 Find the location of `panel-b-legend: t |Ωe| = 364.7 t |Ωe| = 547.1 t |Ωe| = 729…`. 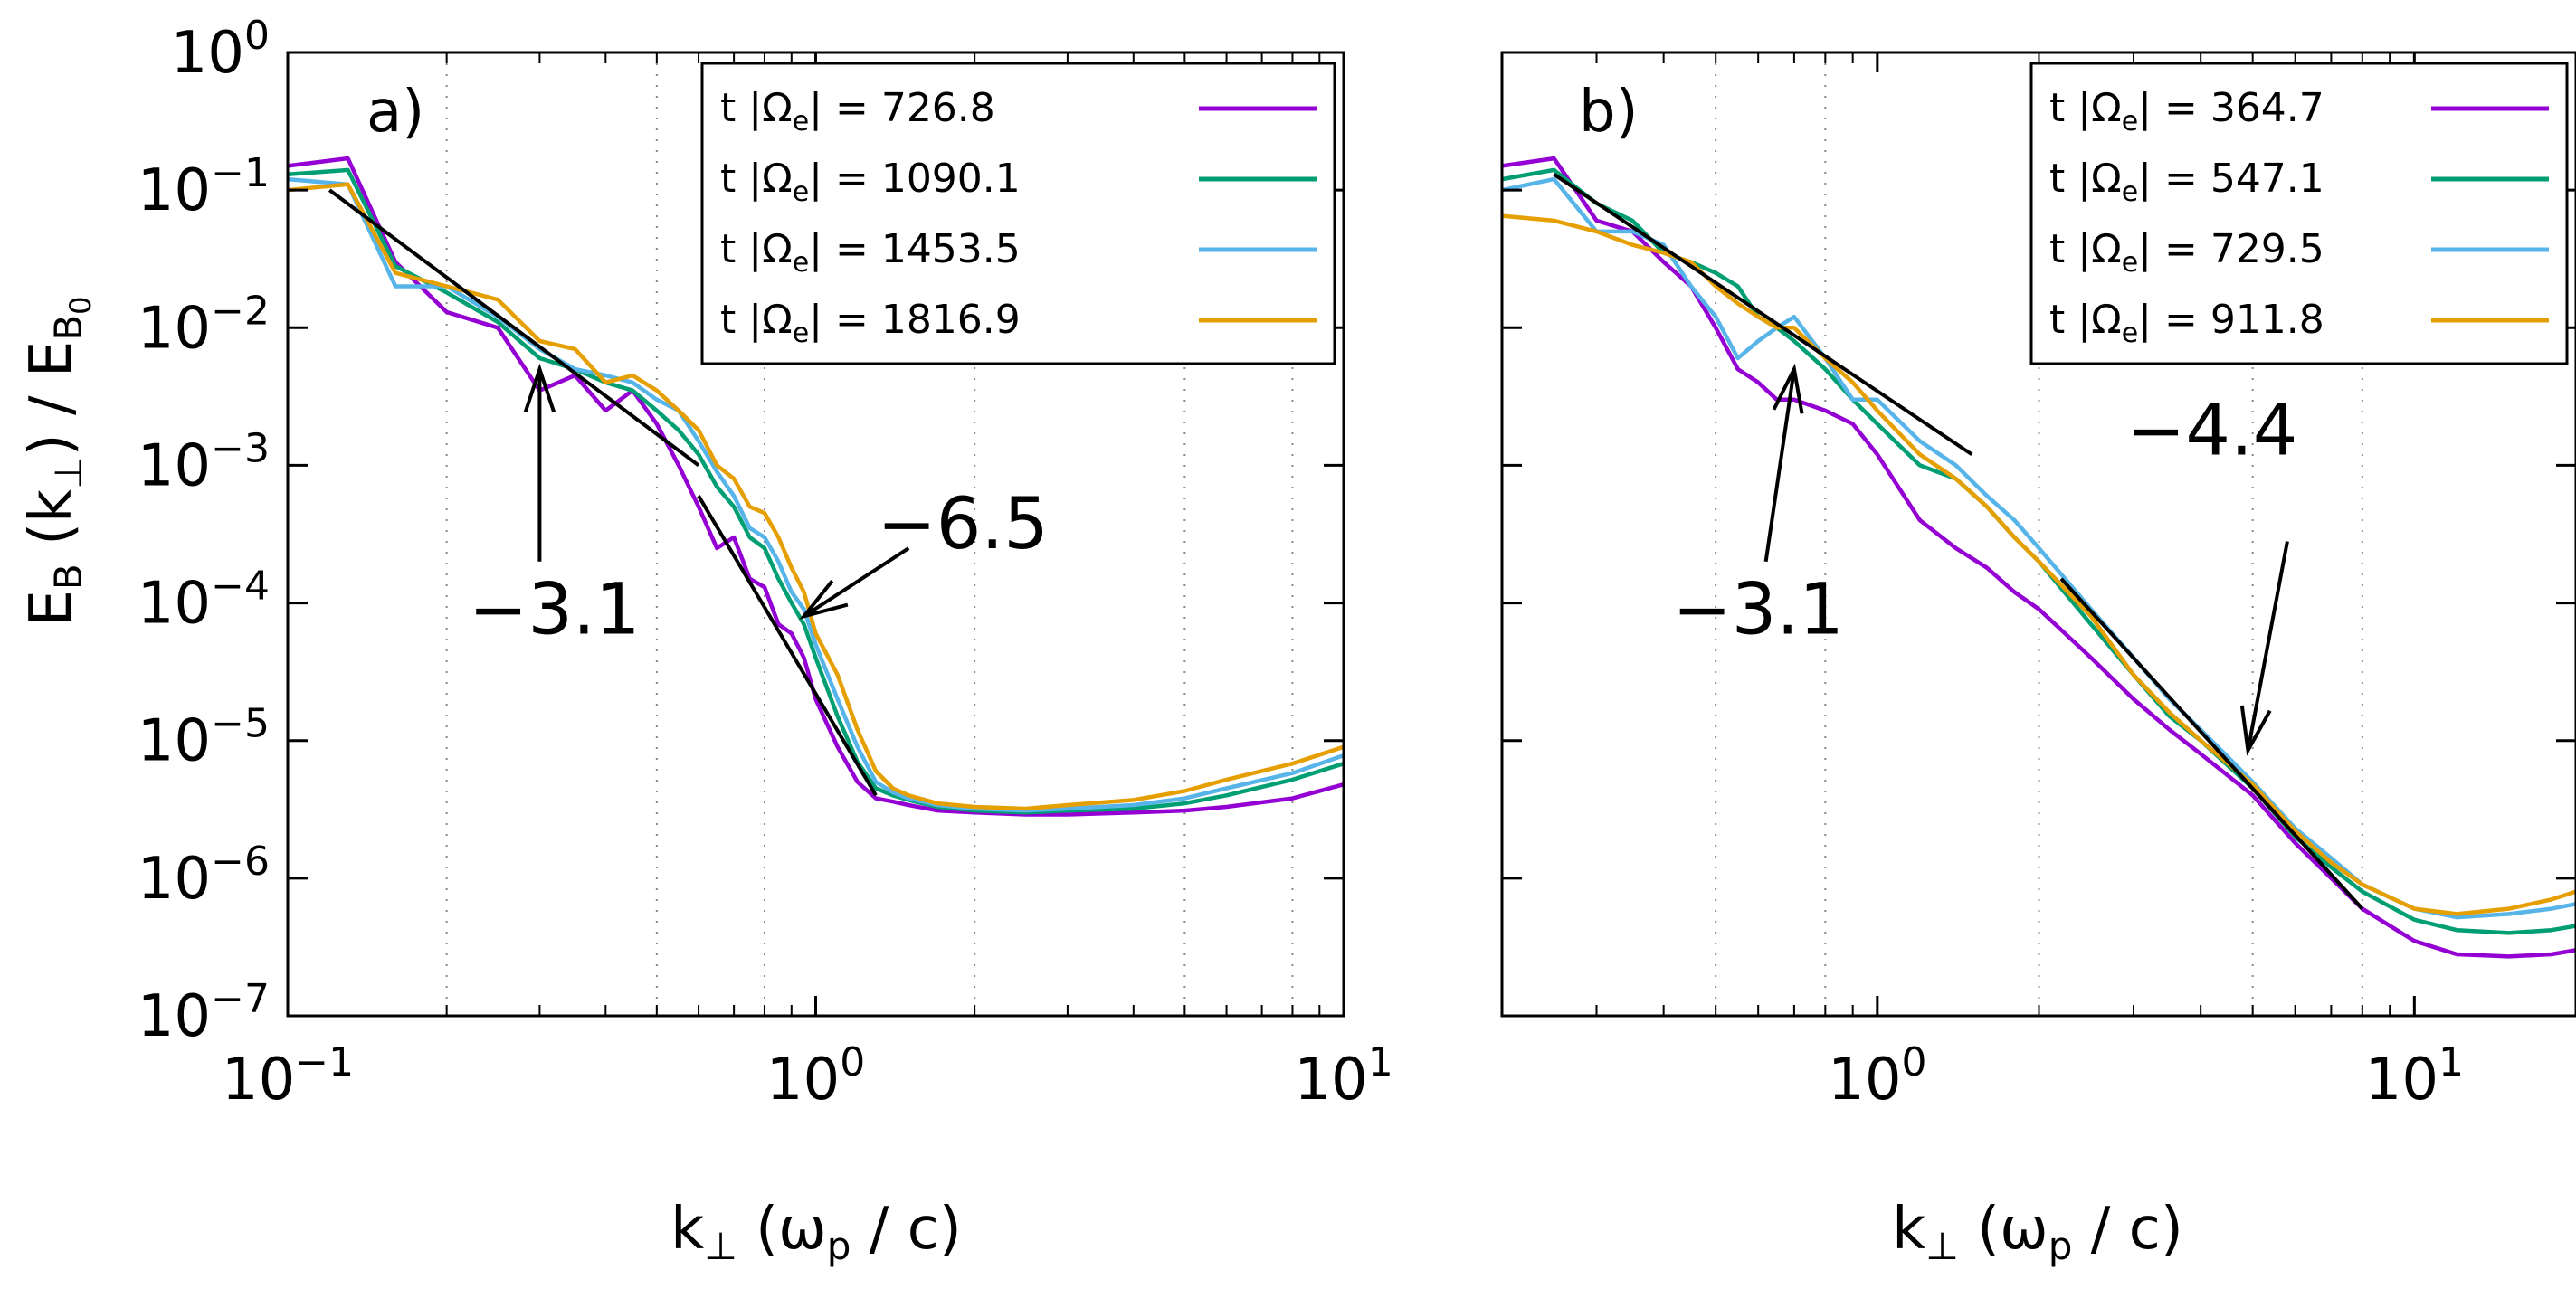

panel-b-legend: t |Ωe| = 364.7 t |Ωe| = 547.1 t |Ωe| = 729… is located at coordinates (2299, 213).